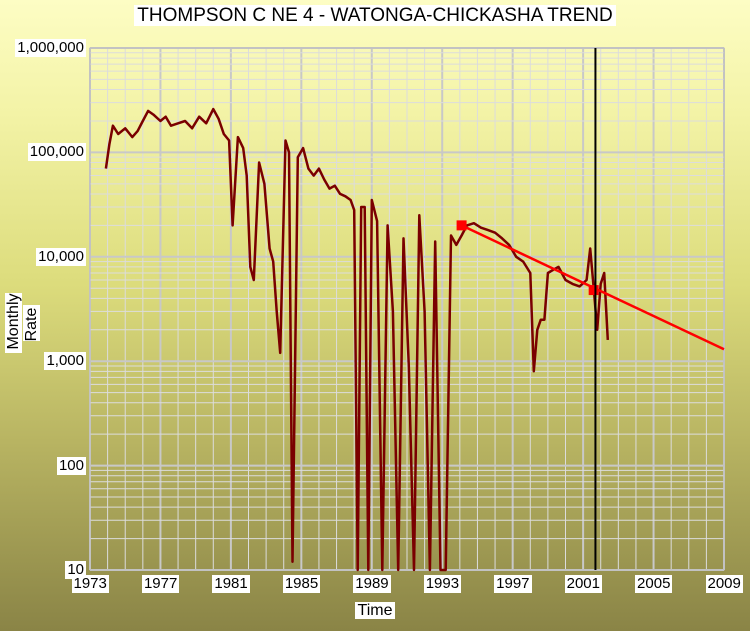 This screenshot has height=631, width=750. Describe the element at coordinates (90, 584) in the screenshot. I see `x-tick-label: 1973` at that location.